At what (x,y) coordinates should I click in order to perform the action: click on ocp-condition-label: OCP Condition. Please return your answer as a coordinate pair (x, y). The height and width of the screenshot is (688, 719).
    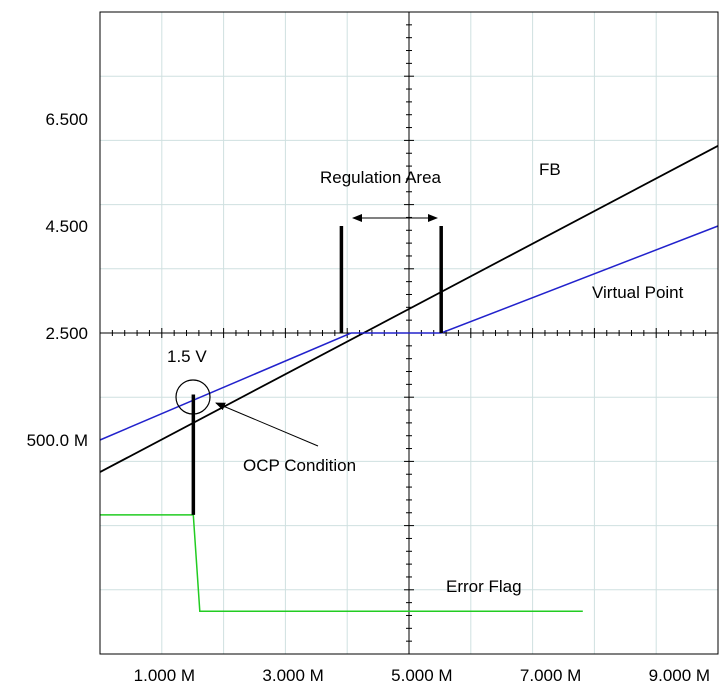
    Looking at the image, I should click on (299, 465).